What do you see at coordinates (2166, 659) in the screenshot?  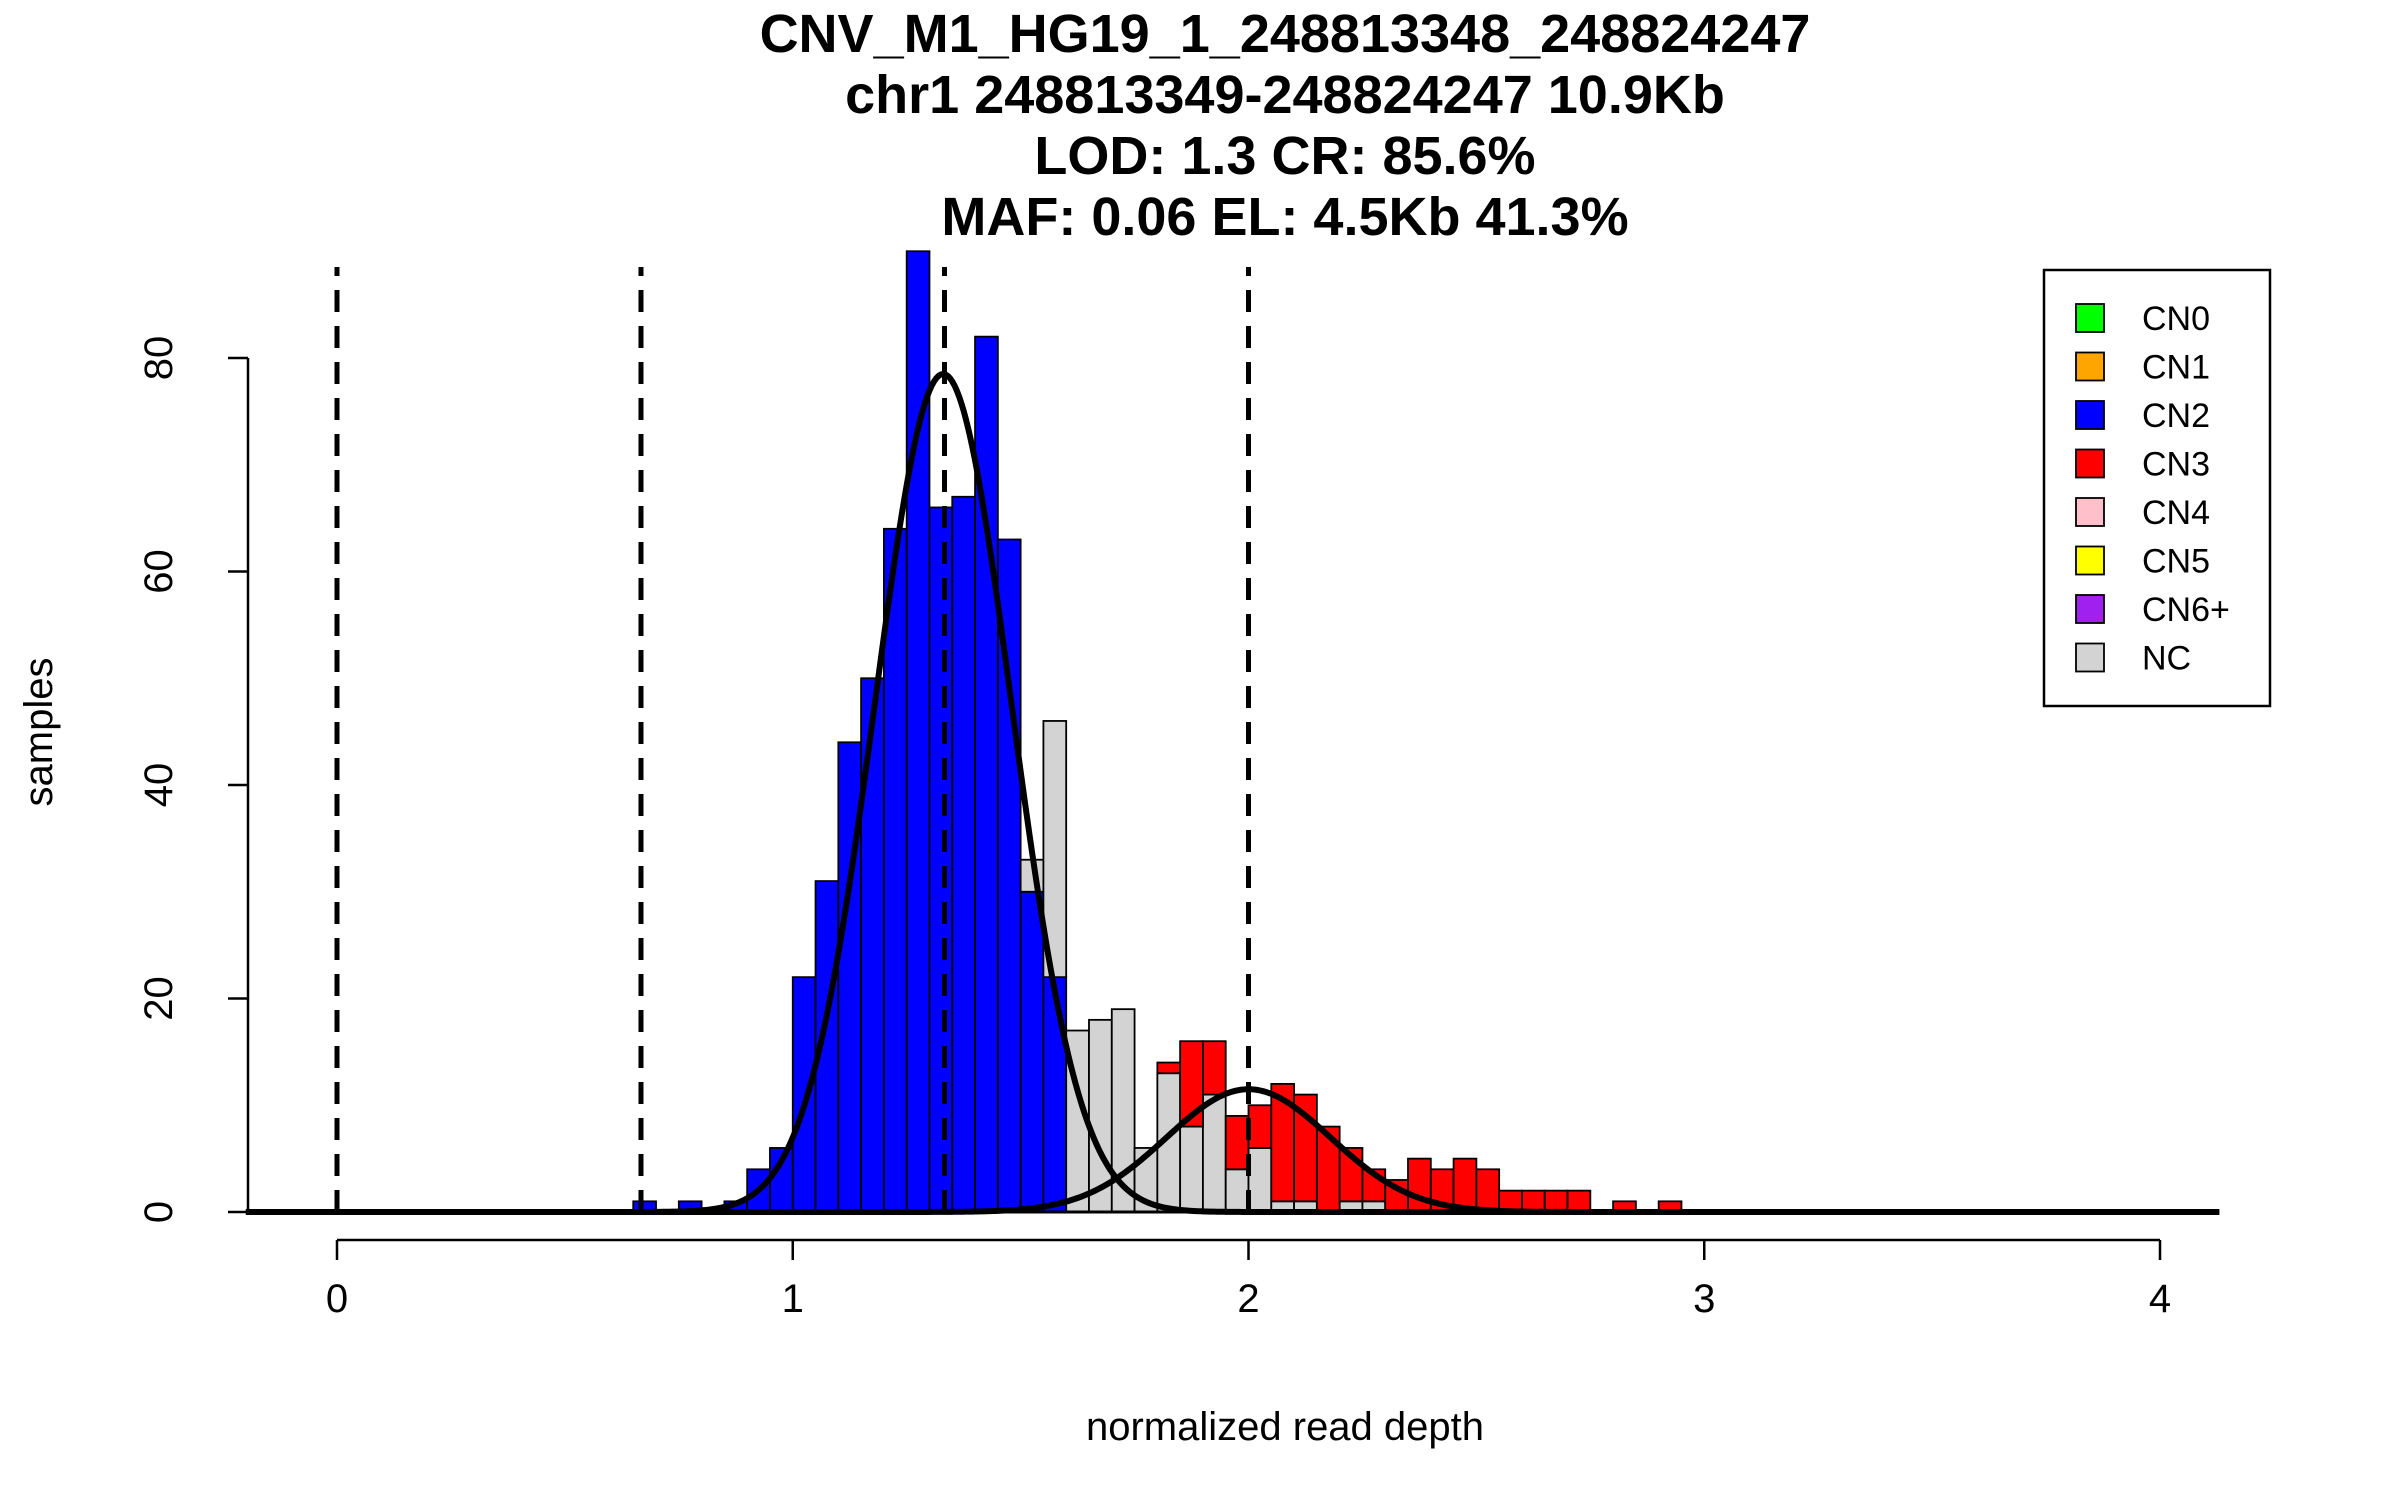 I see `legend-label-nc: NC` at bounding box center [2166, 659].